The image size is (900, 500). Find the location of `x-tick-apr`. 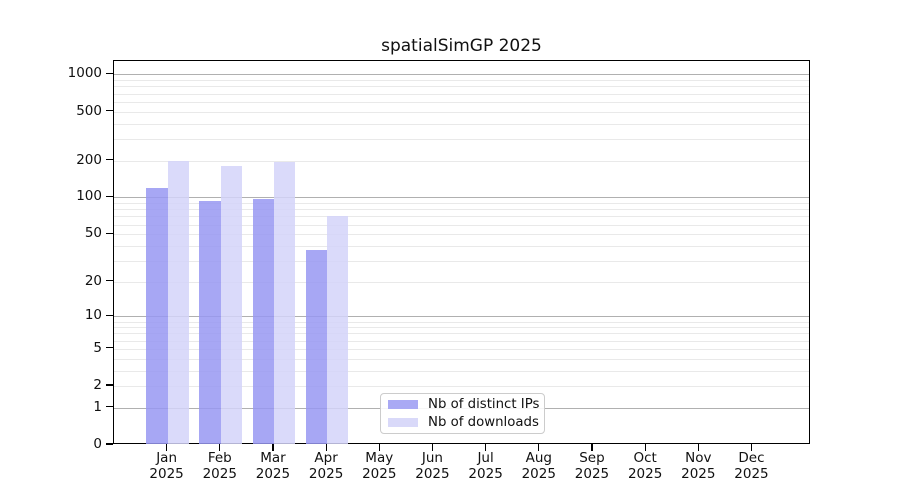

x-tick-apr is located at coordinates (326, 447).